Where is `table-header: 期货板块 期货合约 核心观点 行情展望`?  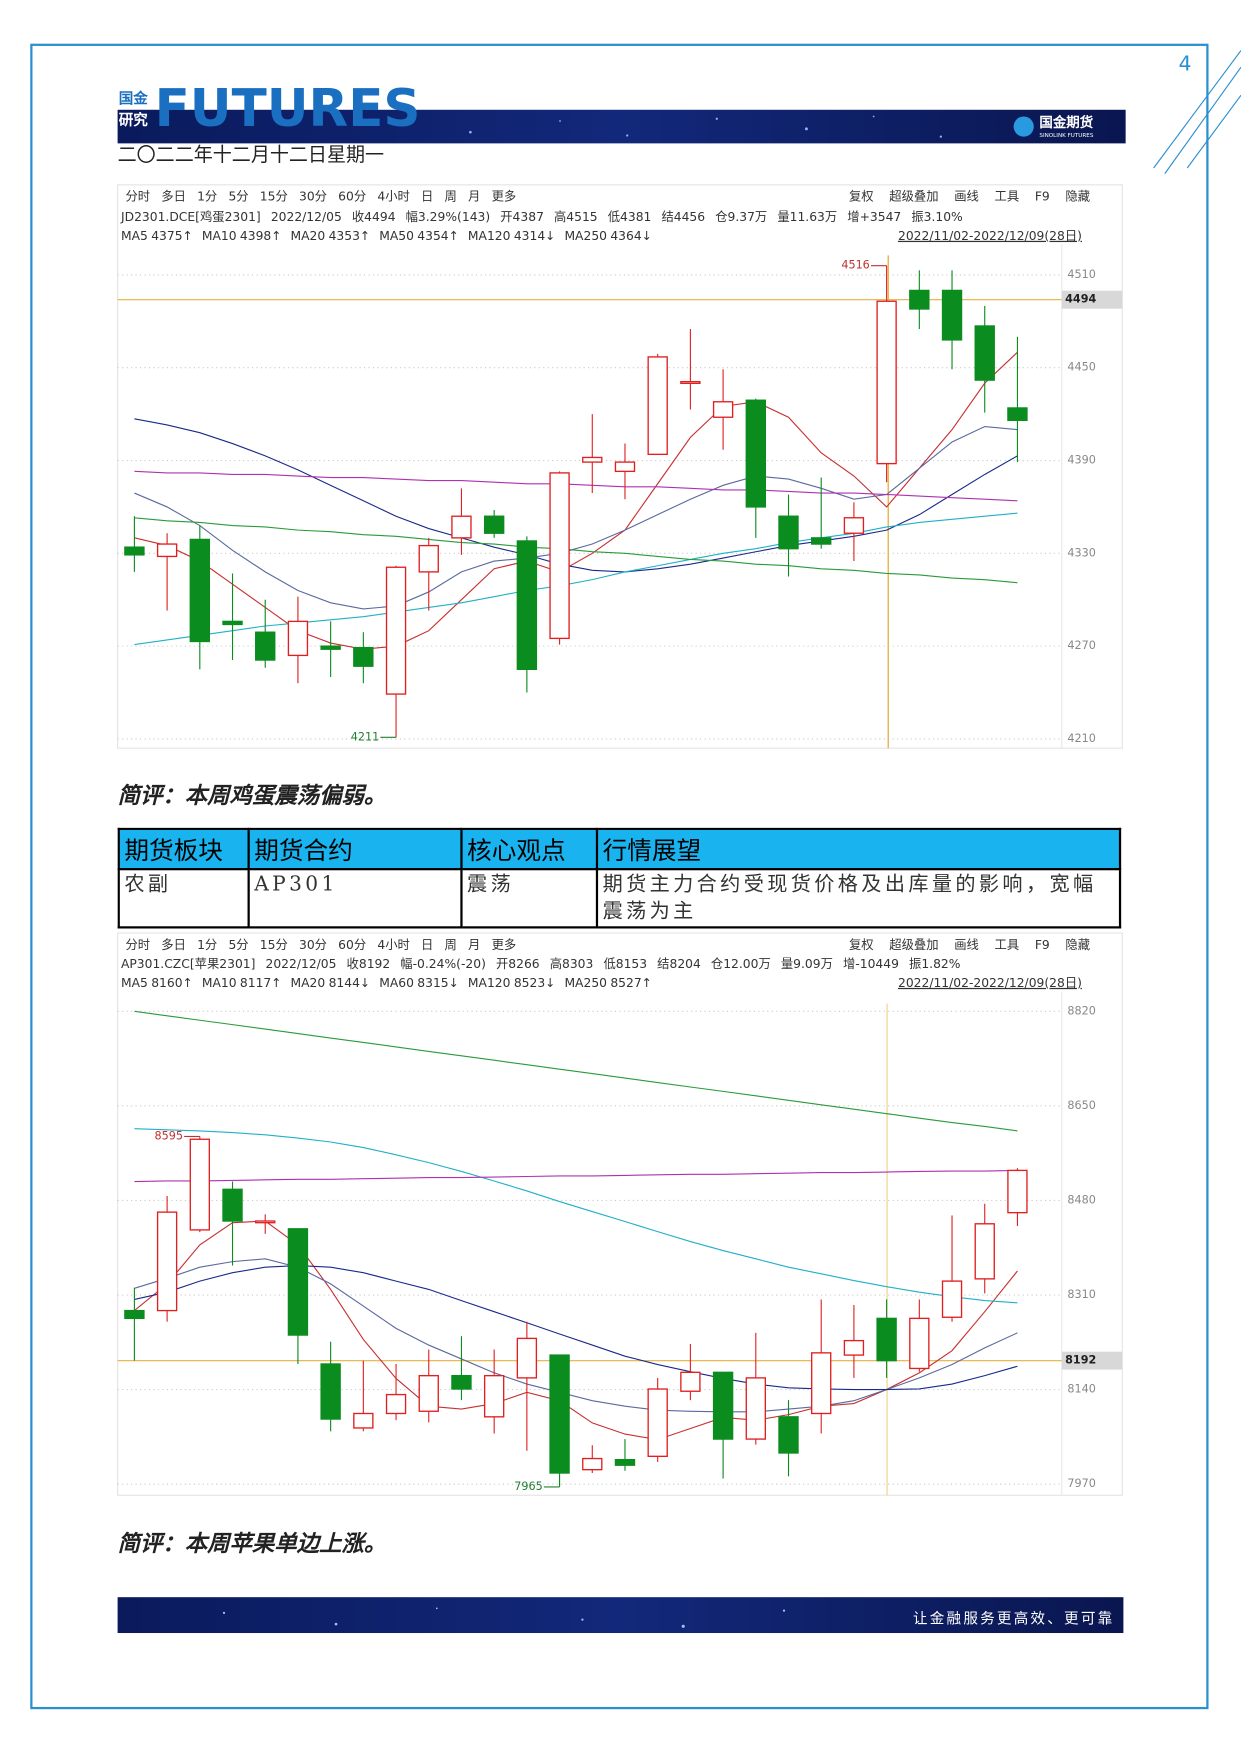
table-header: 期货板块 期货合约 核心观点 行情展望 is located at coordinates (619, 849).